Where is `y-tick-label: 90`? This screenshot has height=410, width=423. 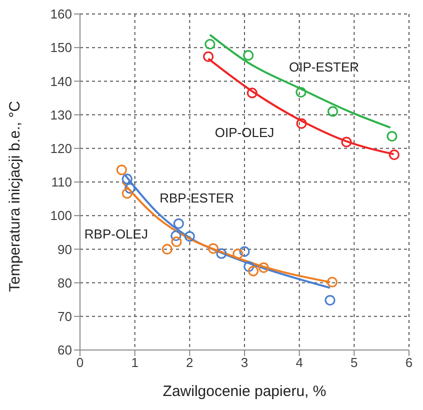 y-tick-label: 90 is located at coordinates (65, 249).